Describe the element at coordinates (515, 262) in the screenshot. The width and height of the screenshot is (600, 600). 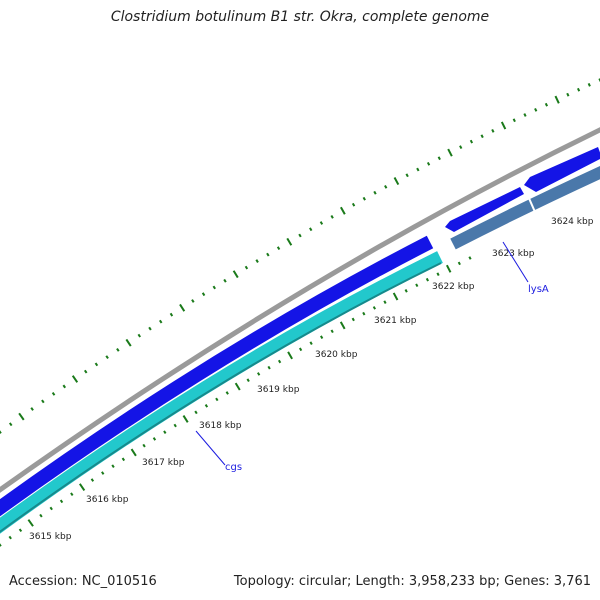
I see `gene-leader-lysa` at that location.